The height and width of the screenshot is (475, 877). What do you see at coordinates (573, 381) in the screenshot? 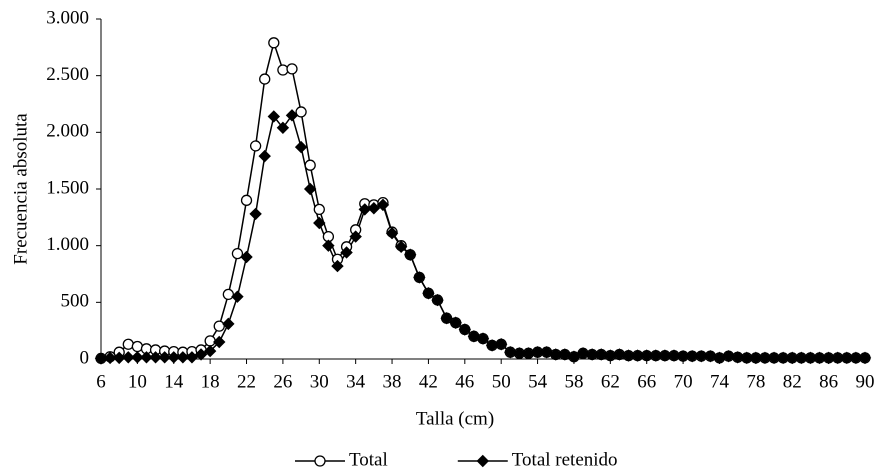
I see `x-tick-label: 58` at bounding box center [573, 381].